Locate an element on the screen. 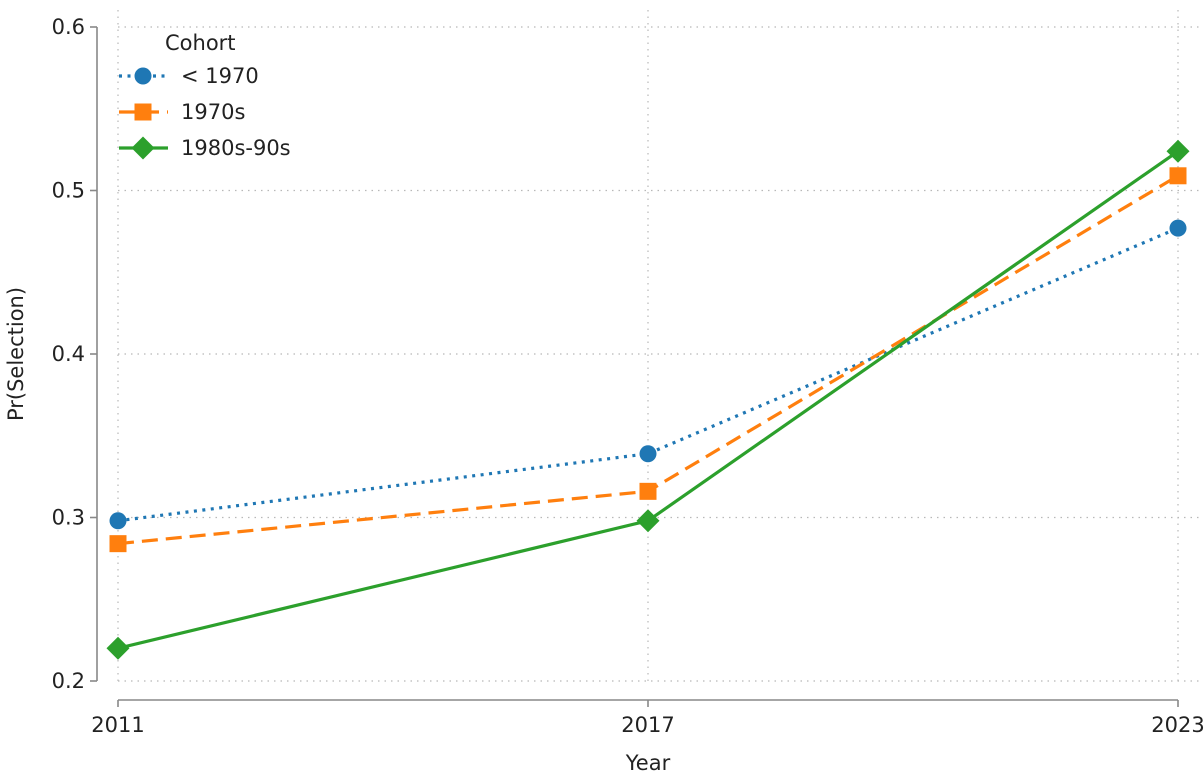 The image size is (1204, 779). legend-entry: < 1970 is located at coordinates (189, 76).